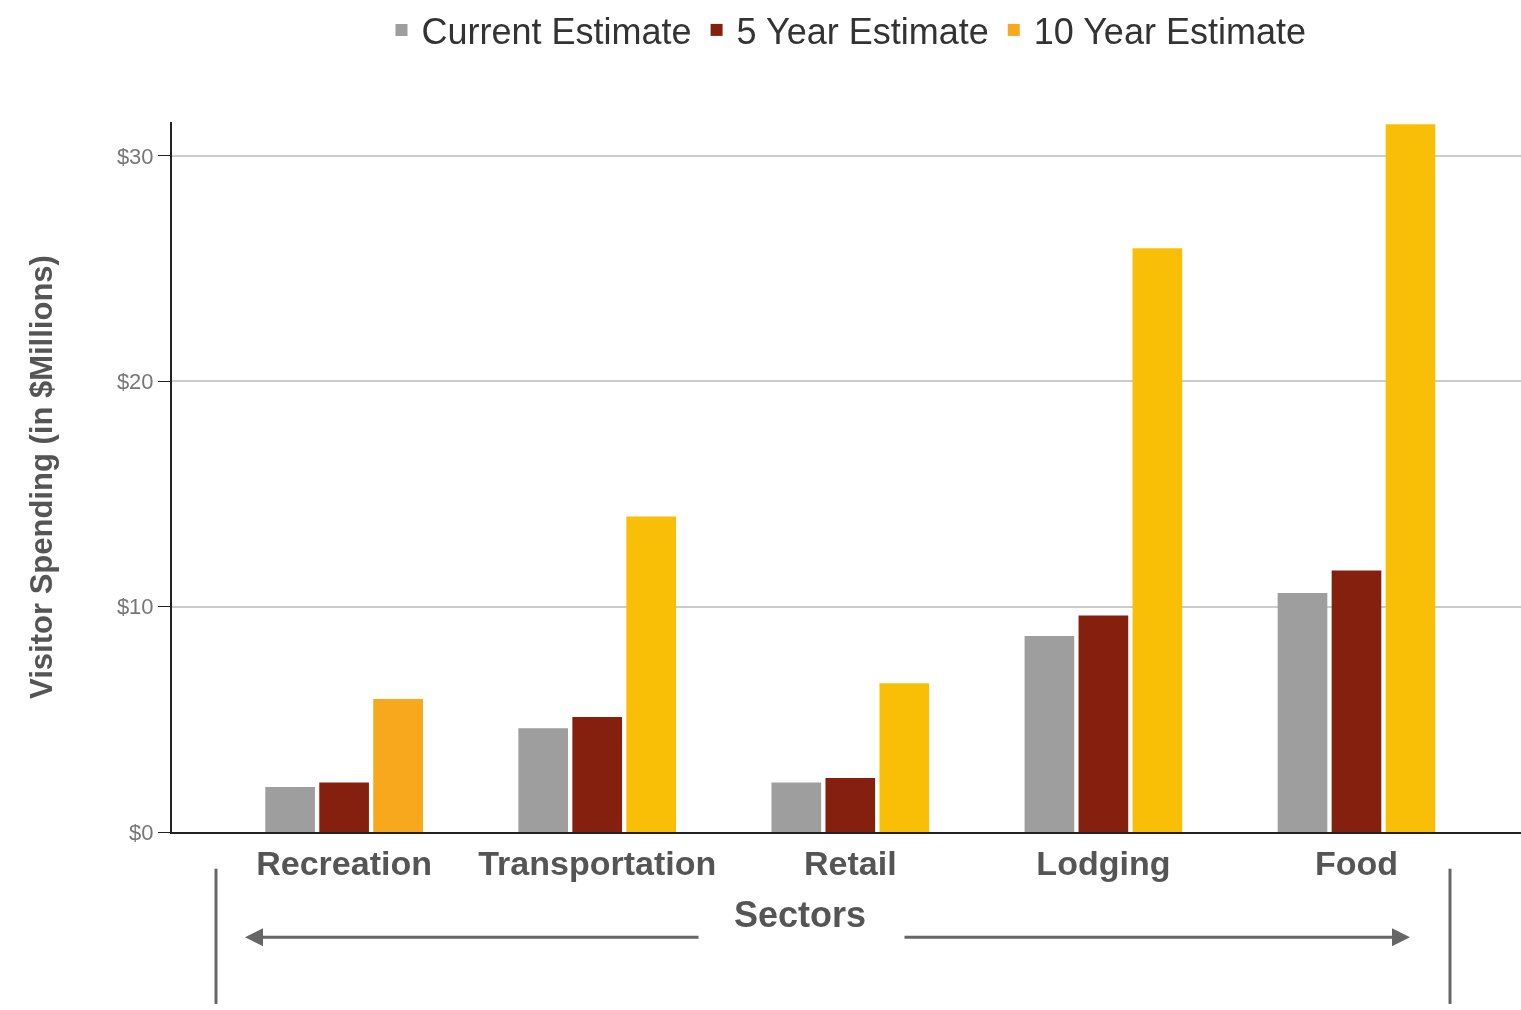 The height and width of the screenshot is (1010, 1521). What do you see at coordinates (135, 381) in the screenshot?
I see `y-tick-label: $20` at bounding box center [135, 381].